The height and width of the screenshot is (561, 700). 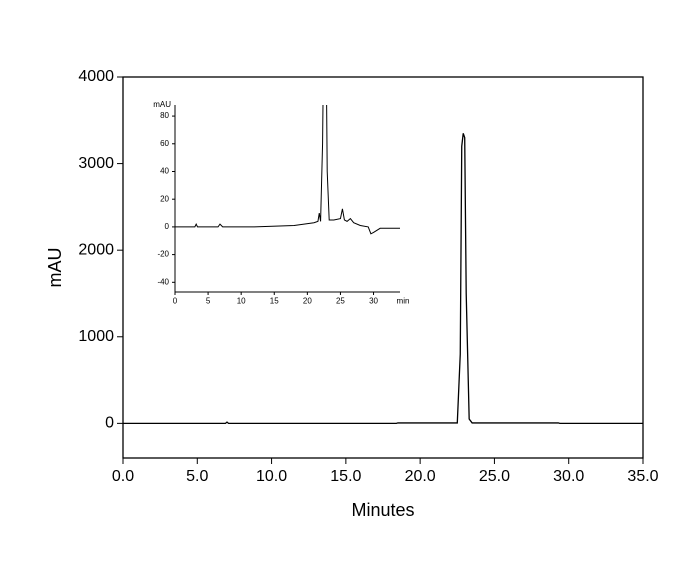 I want to click on x-tick-label: 25.0, so click(x=494, y=476).